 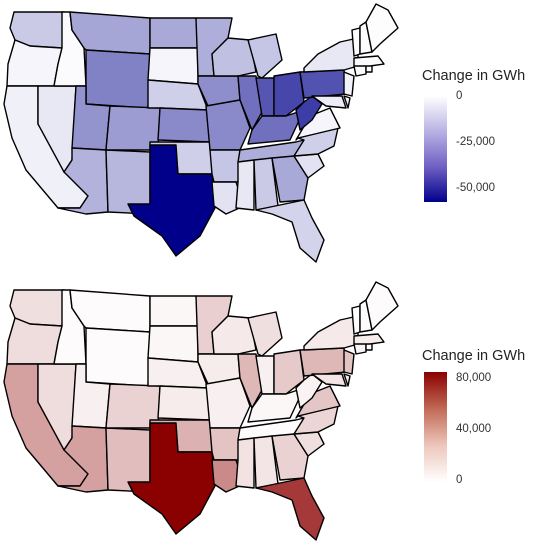 What do you see at coordinates (476, 142) in the screenshot?
I see `legend-tick-label: -25,000` at bounding box center [476, 142].